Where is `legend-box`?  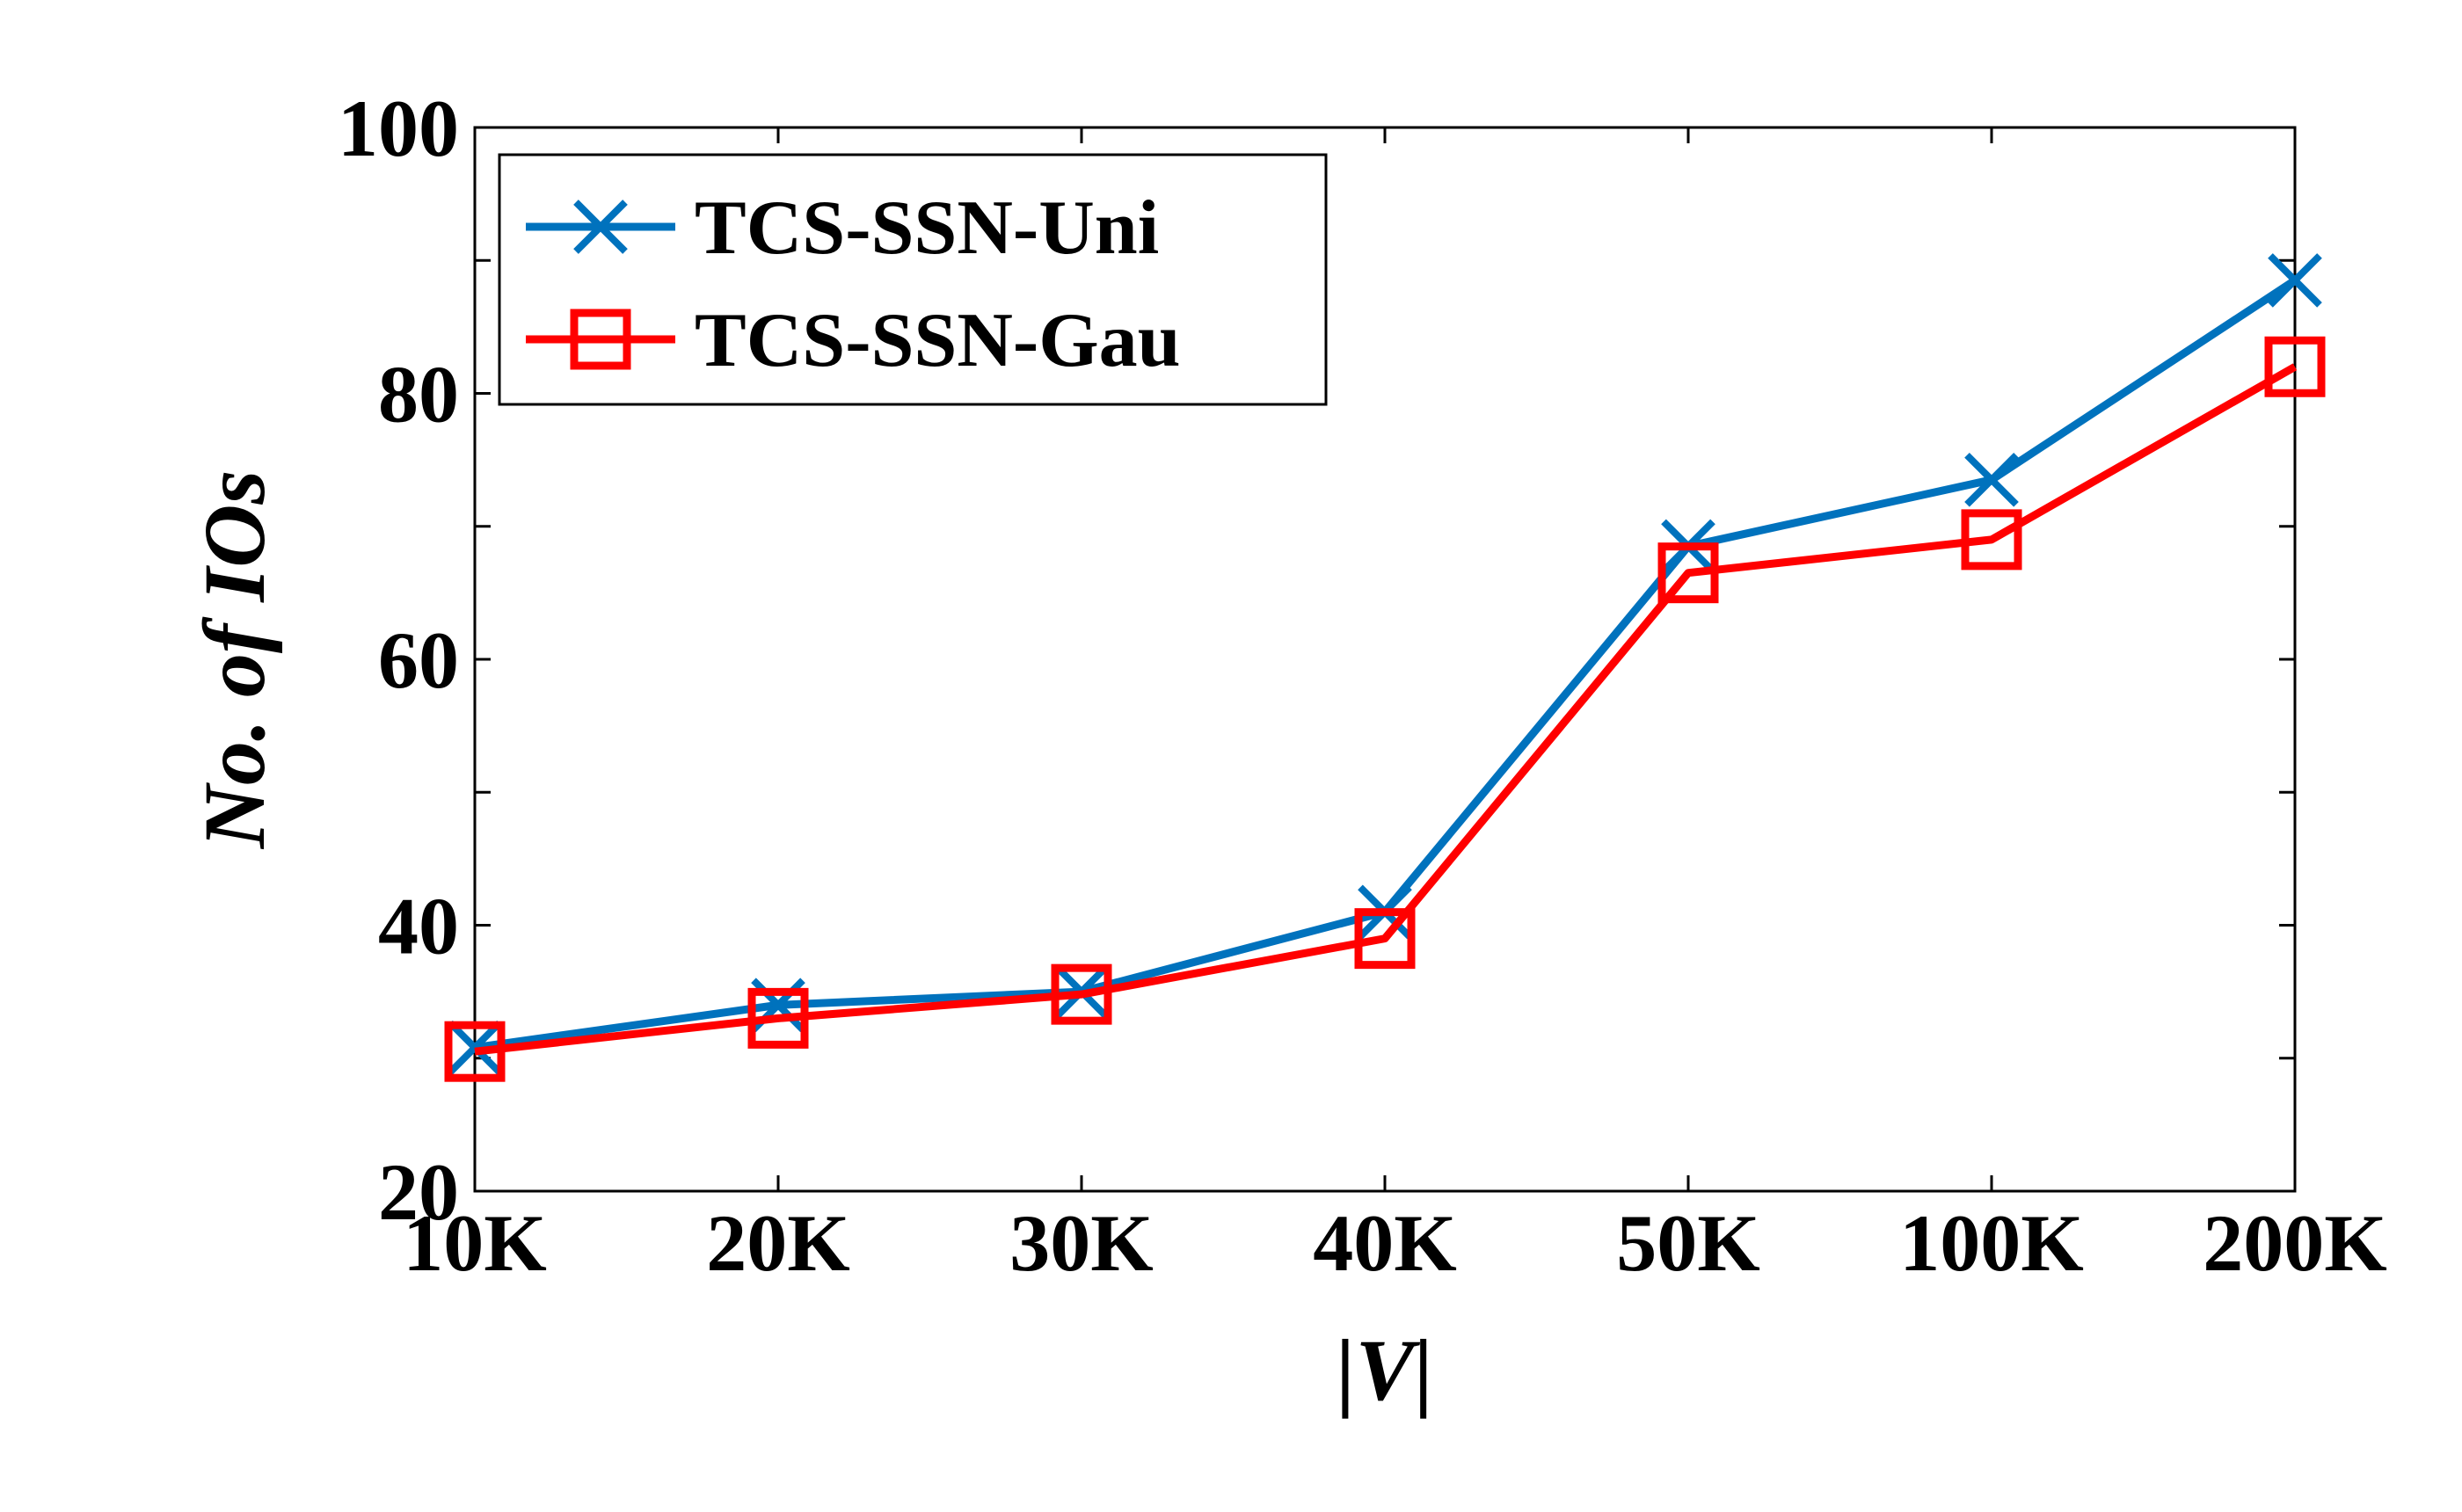
legend-box is located at coordinates (913, 280).